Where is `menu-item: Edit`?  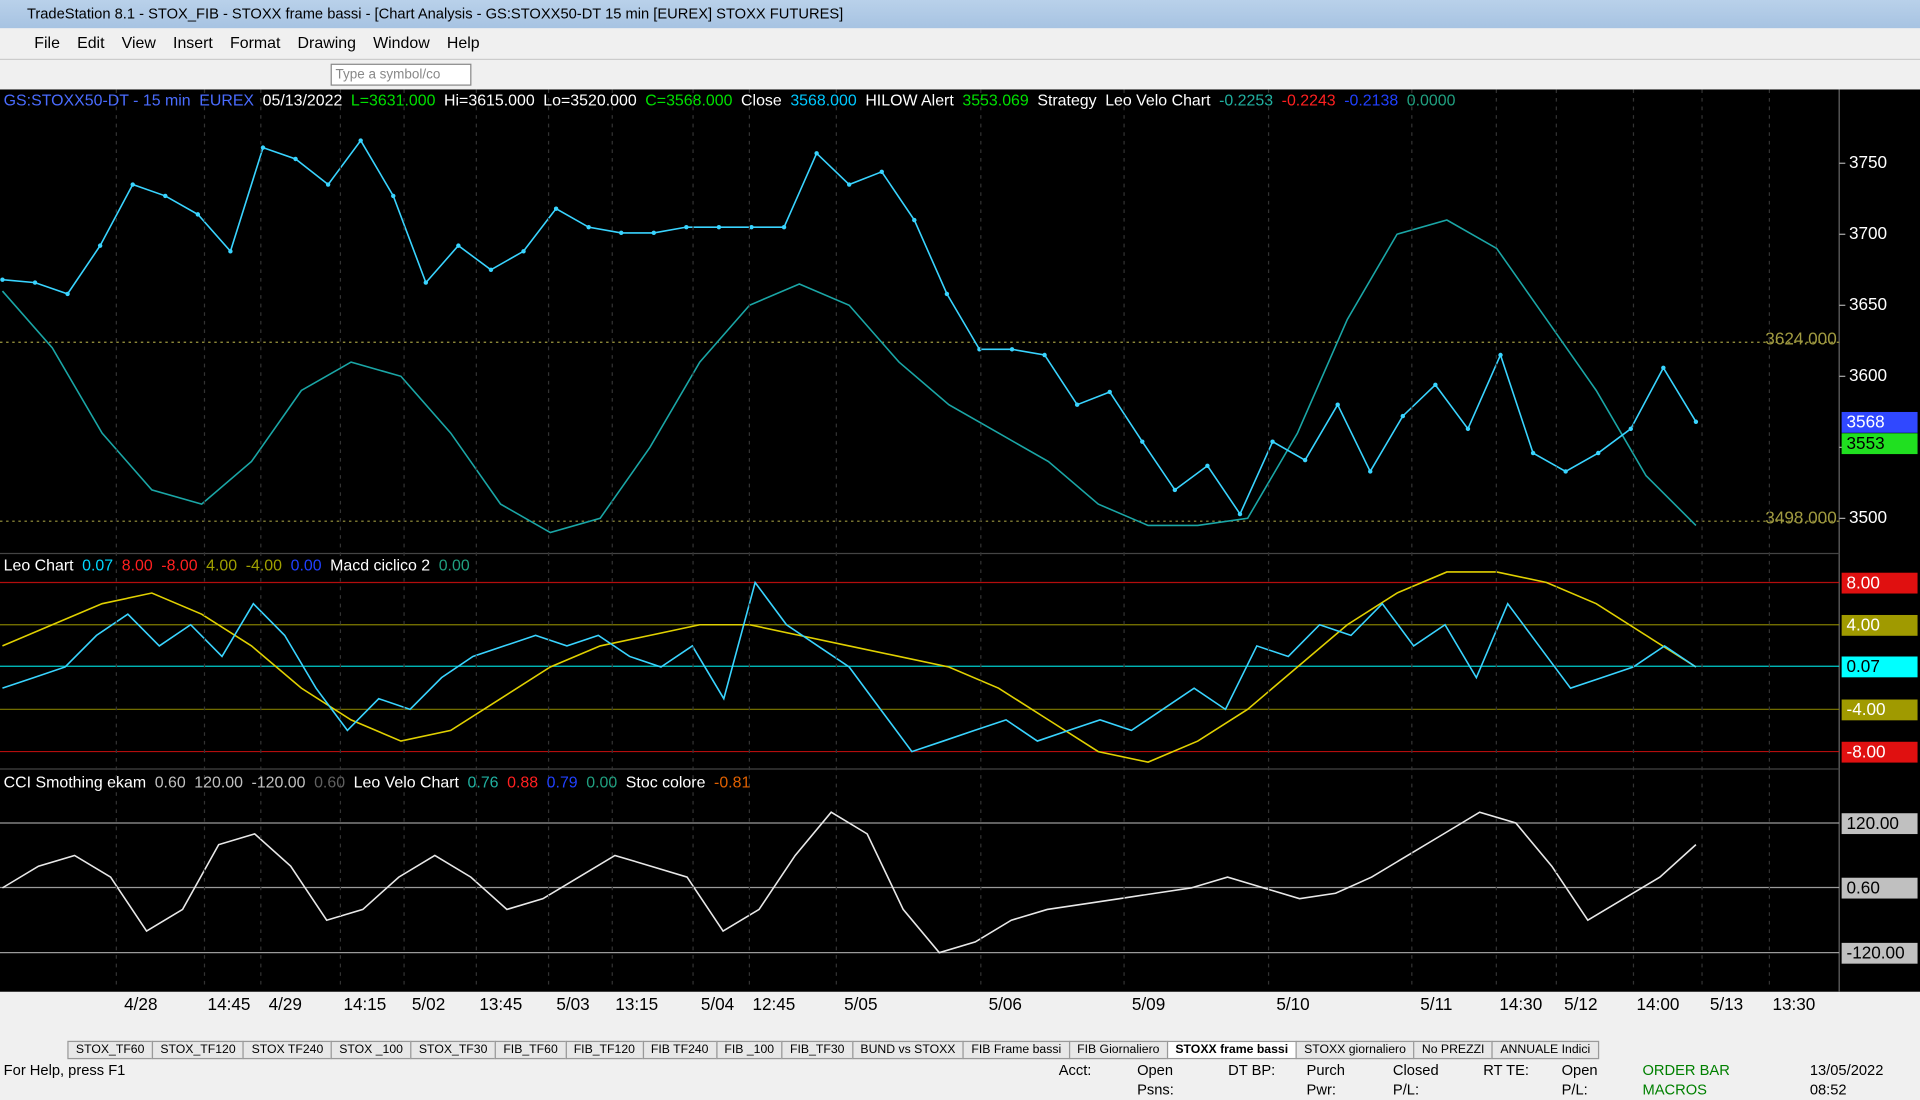 menu-item: Edit is located at coordinates (91, 42).